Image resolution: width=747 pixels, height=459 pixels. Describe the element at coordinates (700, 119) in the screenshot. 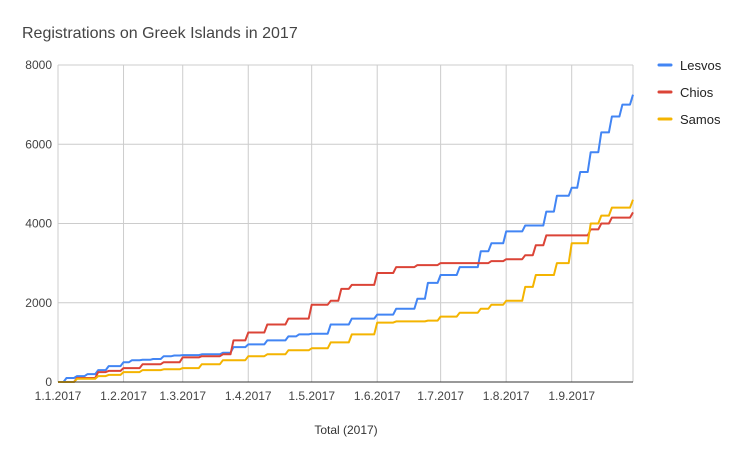

I see `legend-label-samos: Samos` at that location.